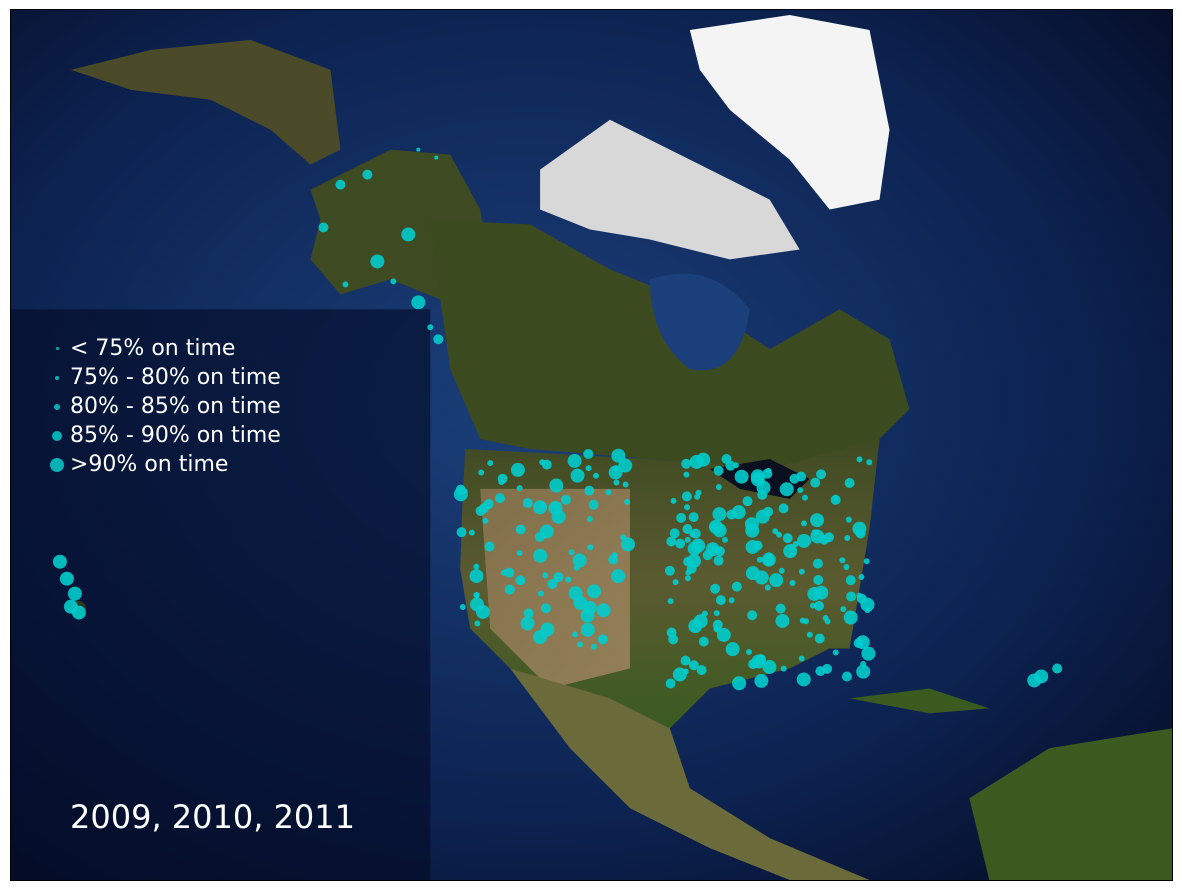 The width and height of the screenshot is (1182, 891). I want to click on legend-item-over-90: >90% on time, so click(164, 464).